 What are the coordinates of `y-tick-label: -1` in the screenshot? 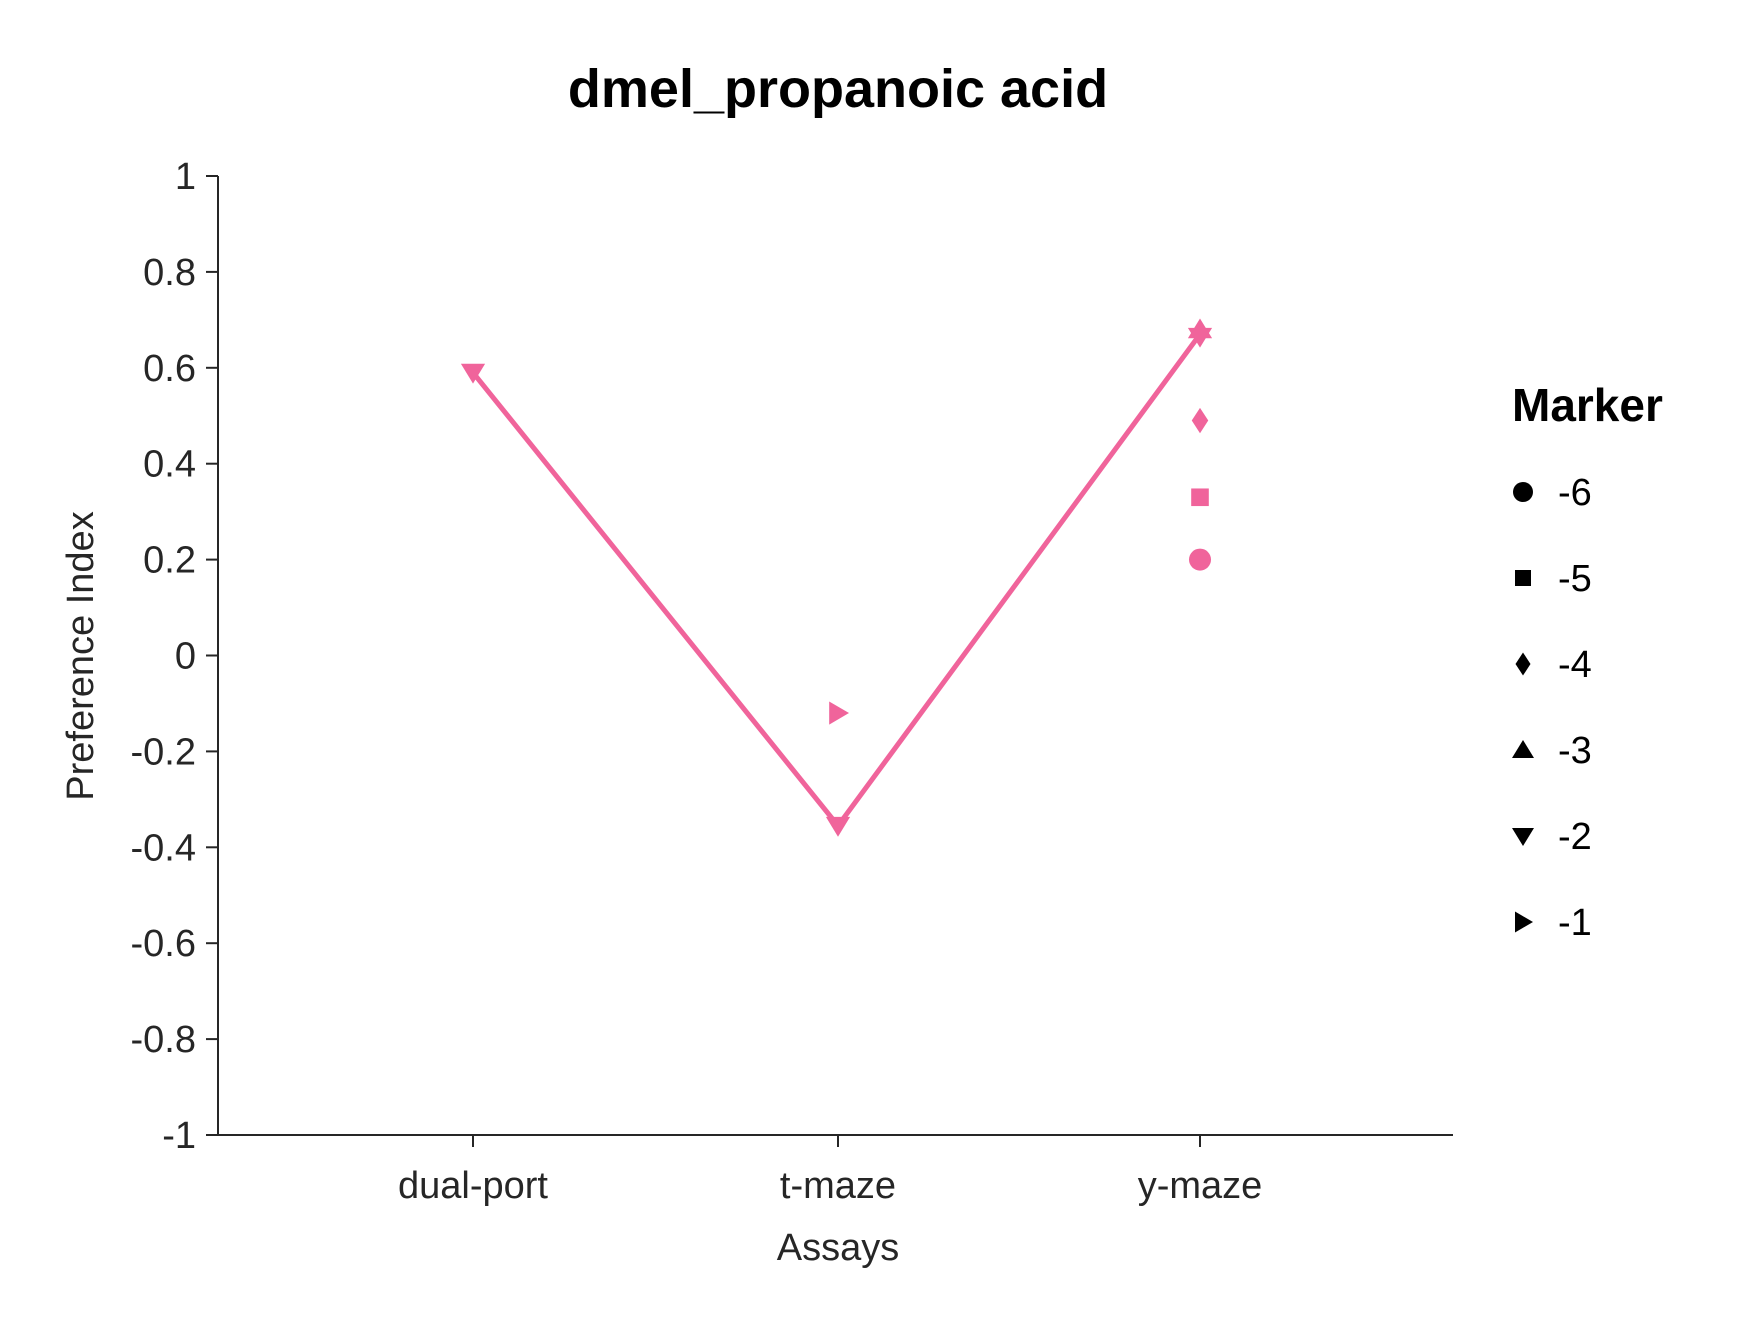 It's located at (179, 1136).